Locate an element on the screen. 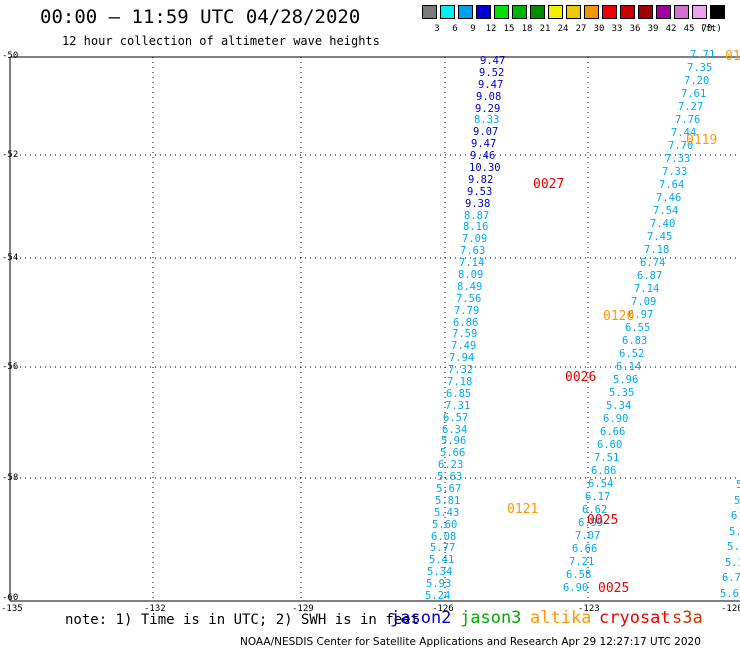 The width and height of the screenshot is (740, 650). lat-label: -58 is located at coordinates (10, 478).